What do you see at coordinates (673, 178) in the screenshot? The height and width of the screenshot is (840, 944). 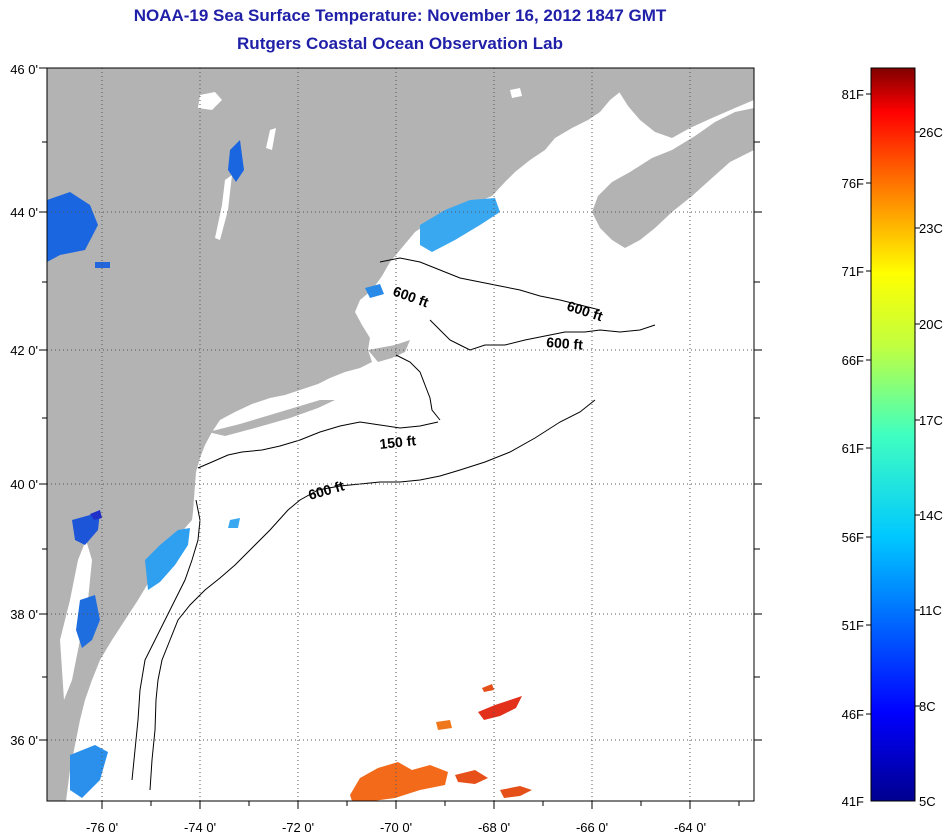 I see `land-nova-scotia` at bounding box center [673, 178].